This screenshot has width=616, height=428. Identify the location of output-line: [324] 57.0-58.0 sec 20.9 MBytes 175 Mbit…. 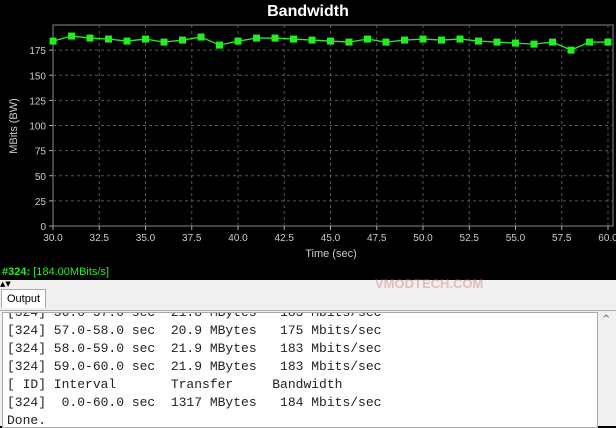
(194, 330).